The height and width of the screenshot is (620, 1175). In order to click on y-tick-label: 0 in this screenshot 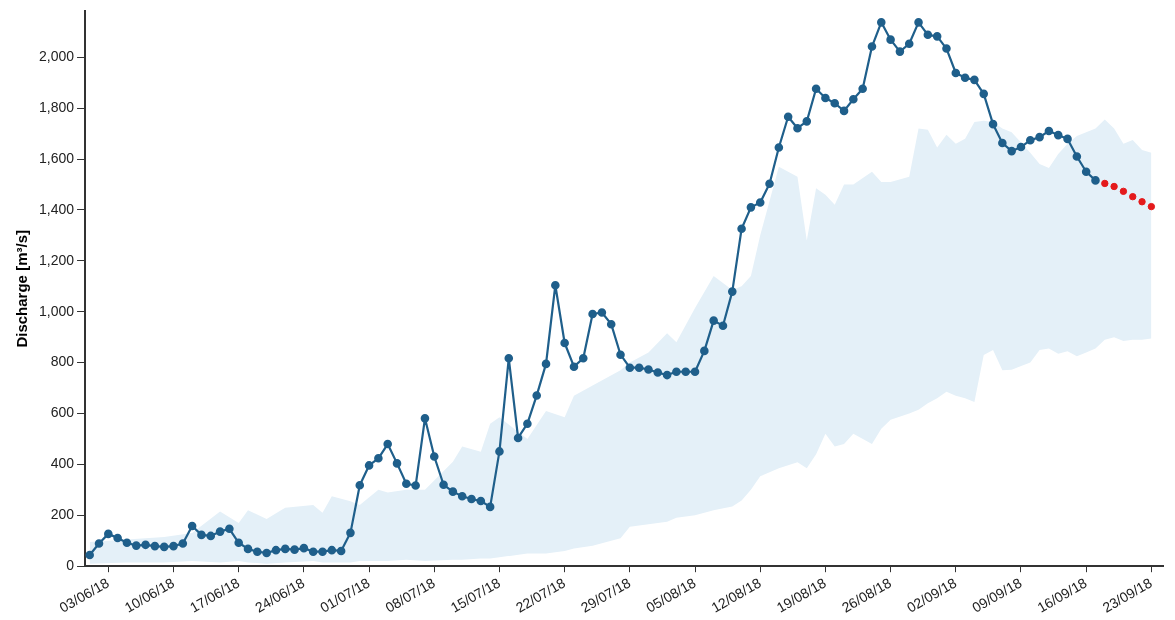, I will do `click(70, 565)`.